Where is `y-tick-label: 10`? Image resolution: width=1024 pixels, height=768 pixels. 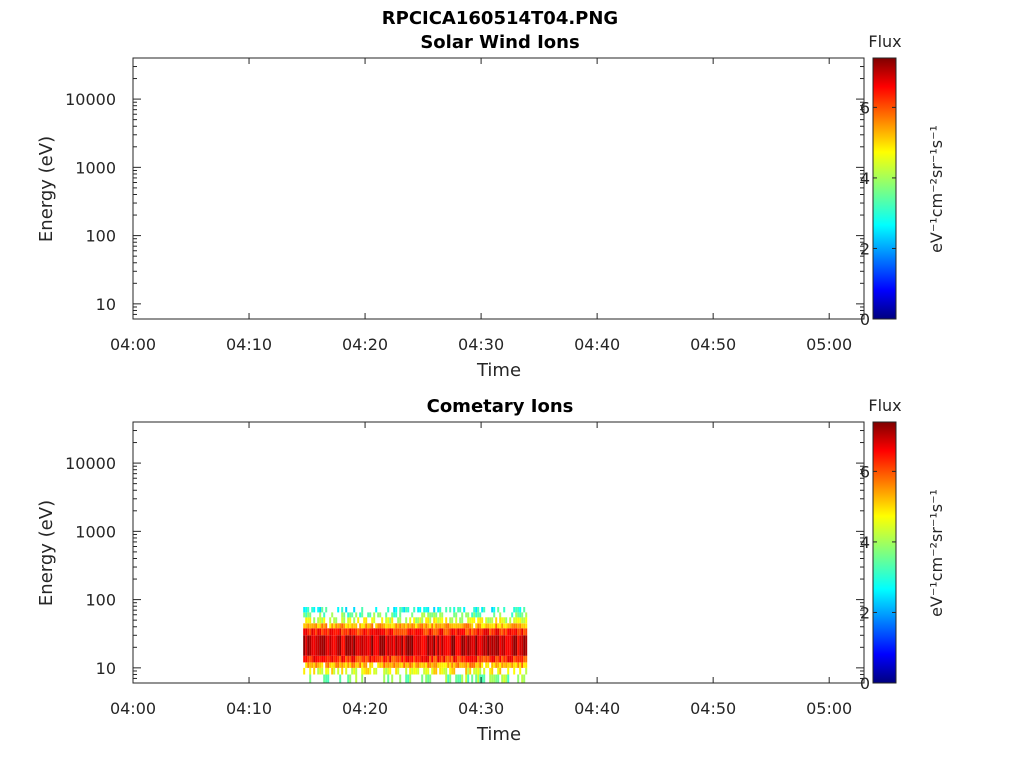
y-tick-label: 10 is located at coordinates (106, 304).